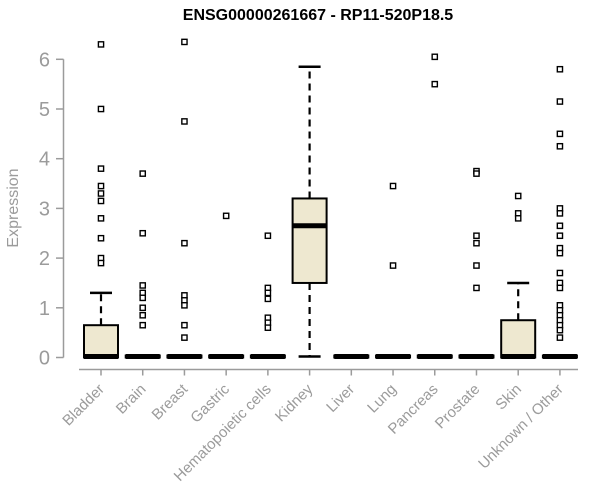 The width and height of the screenshot is (600, 500). What do you see at coordinates (294, 402) in the screenshot?
I see `x-tick-label: Kidney` at bounding box center [294, 402].